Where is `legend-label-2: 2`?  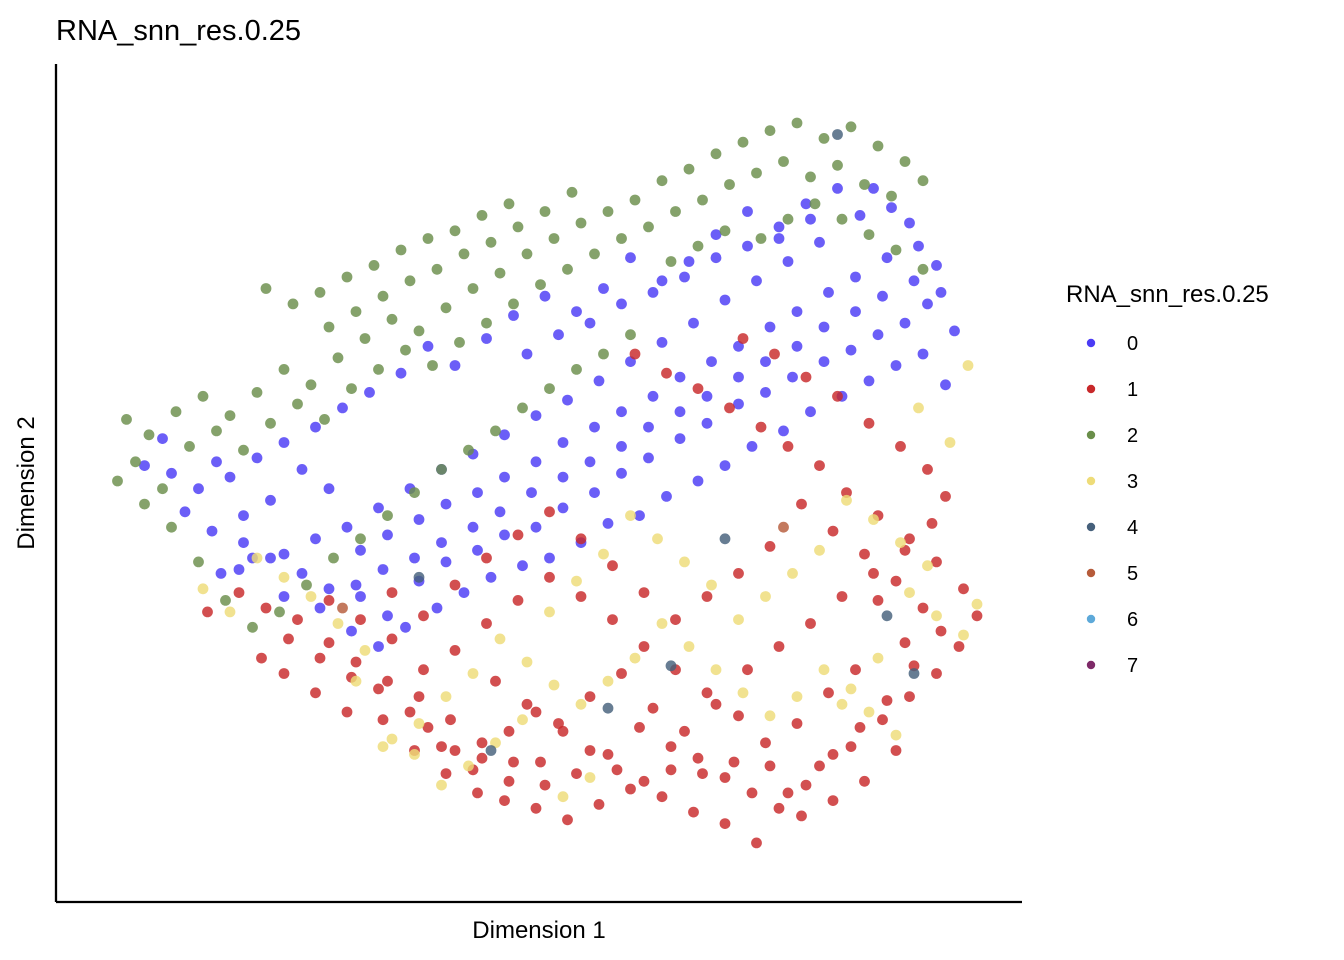 legend-label-2: 2 is located at coordinates (1132, 436).